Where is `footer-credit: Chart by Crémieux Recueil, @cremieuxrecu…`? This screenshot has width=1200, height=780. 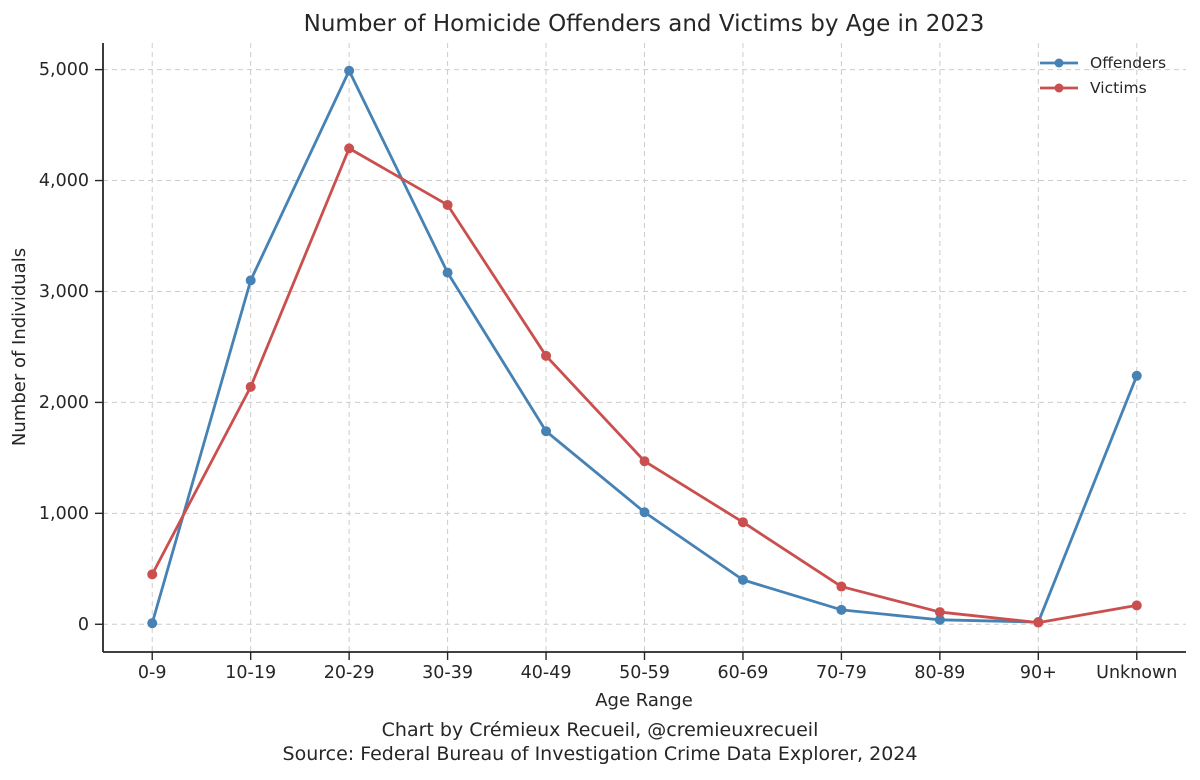 footer-credit: Chart by Crémieux Recueil, @cremieuxrecu… is located at coordinates (600, 730).